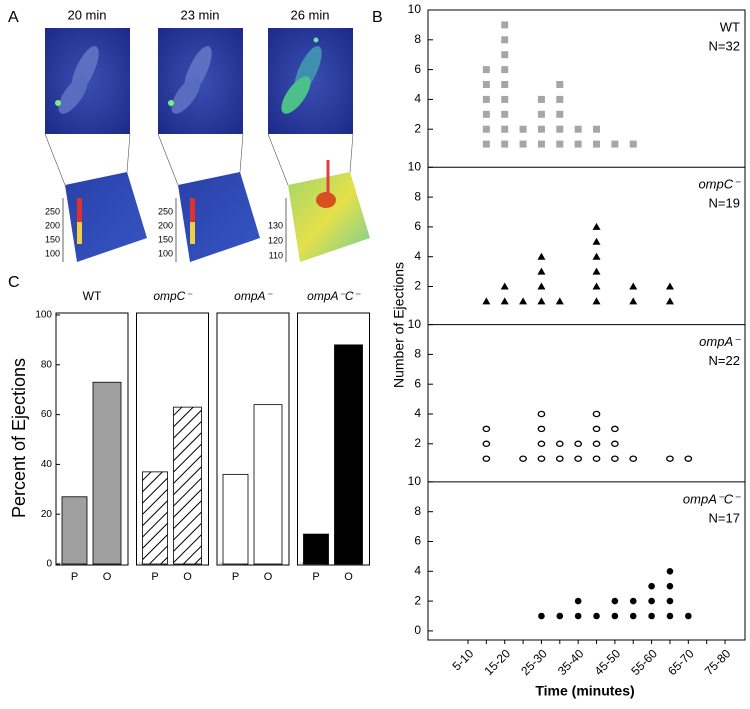 This screenshot has width=750, height=709. I want to click on surface-tick-label: 100, so click(165, 253).